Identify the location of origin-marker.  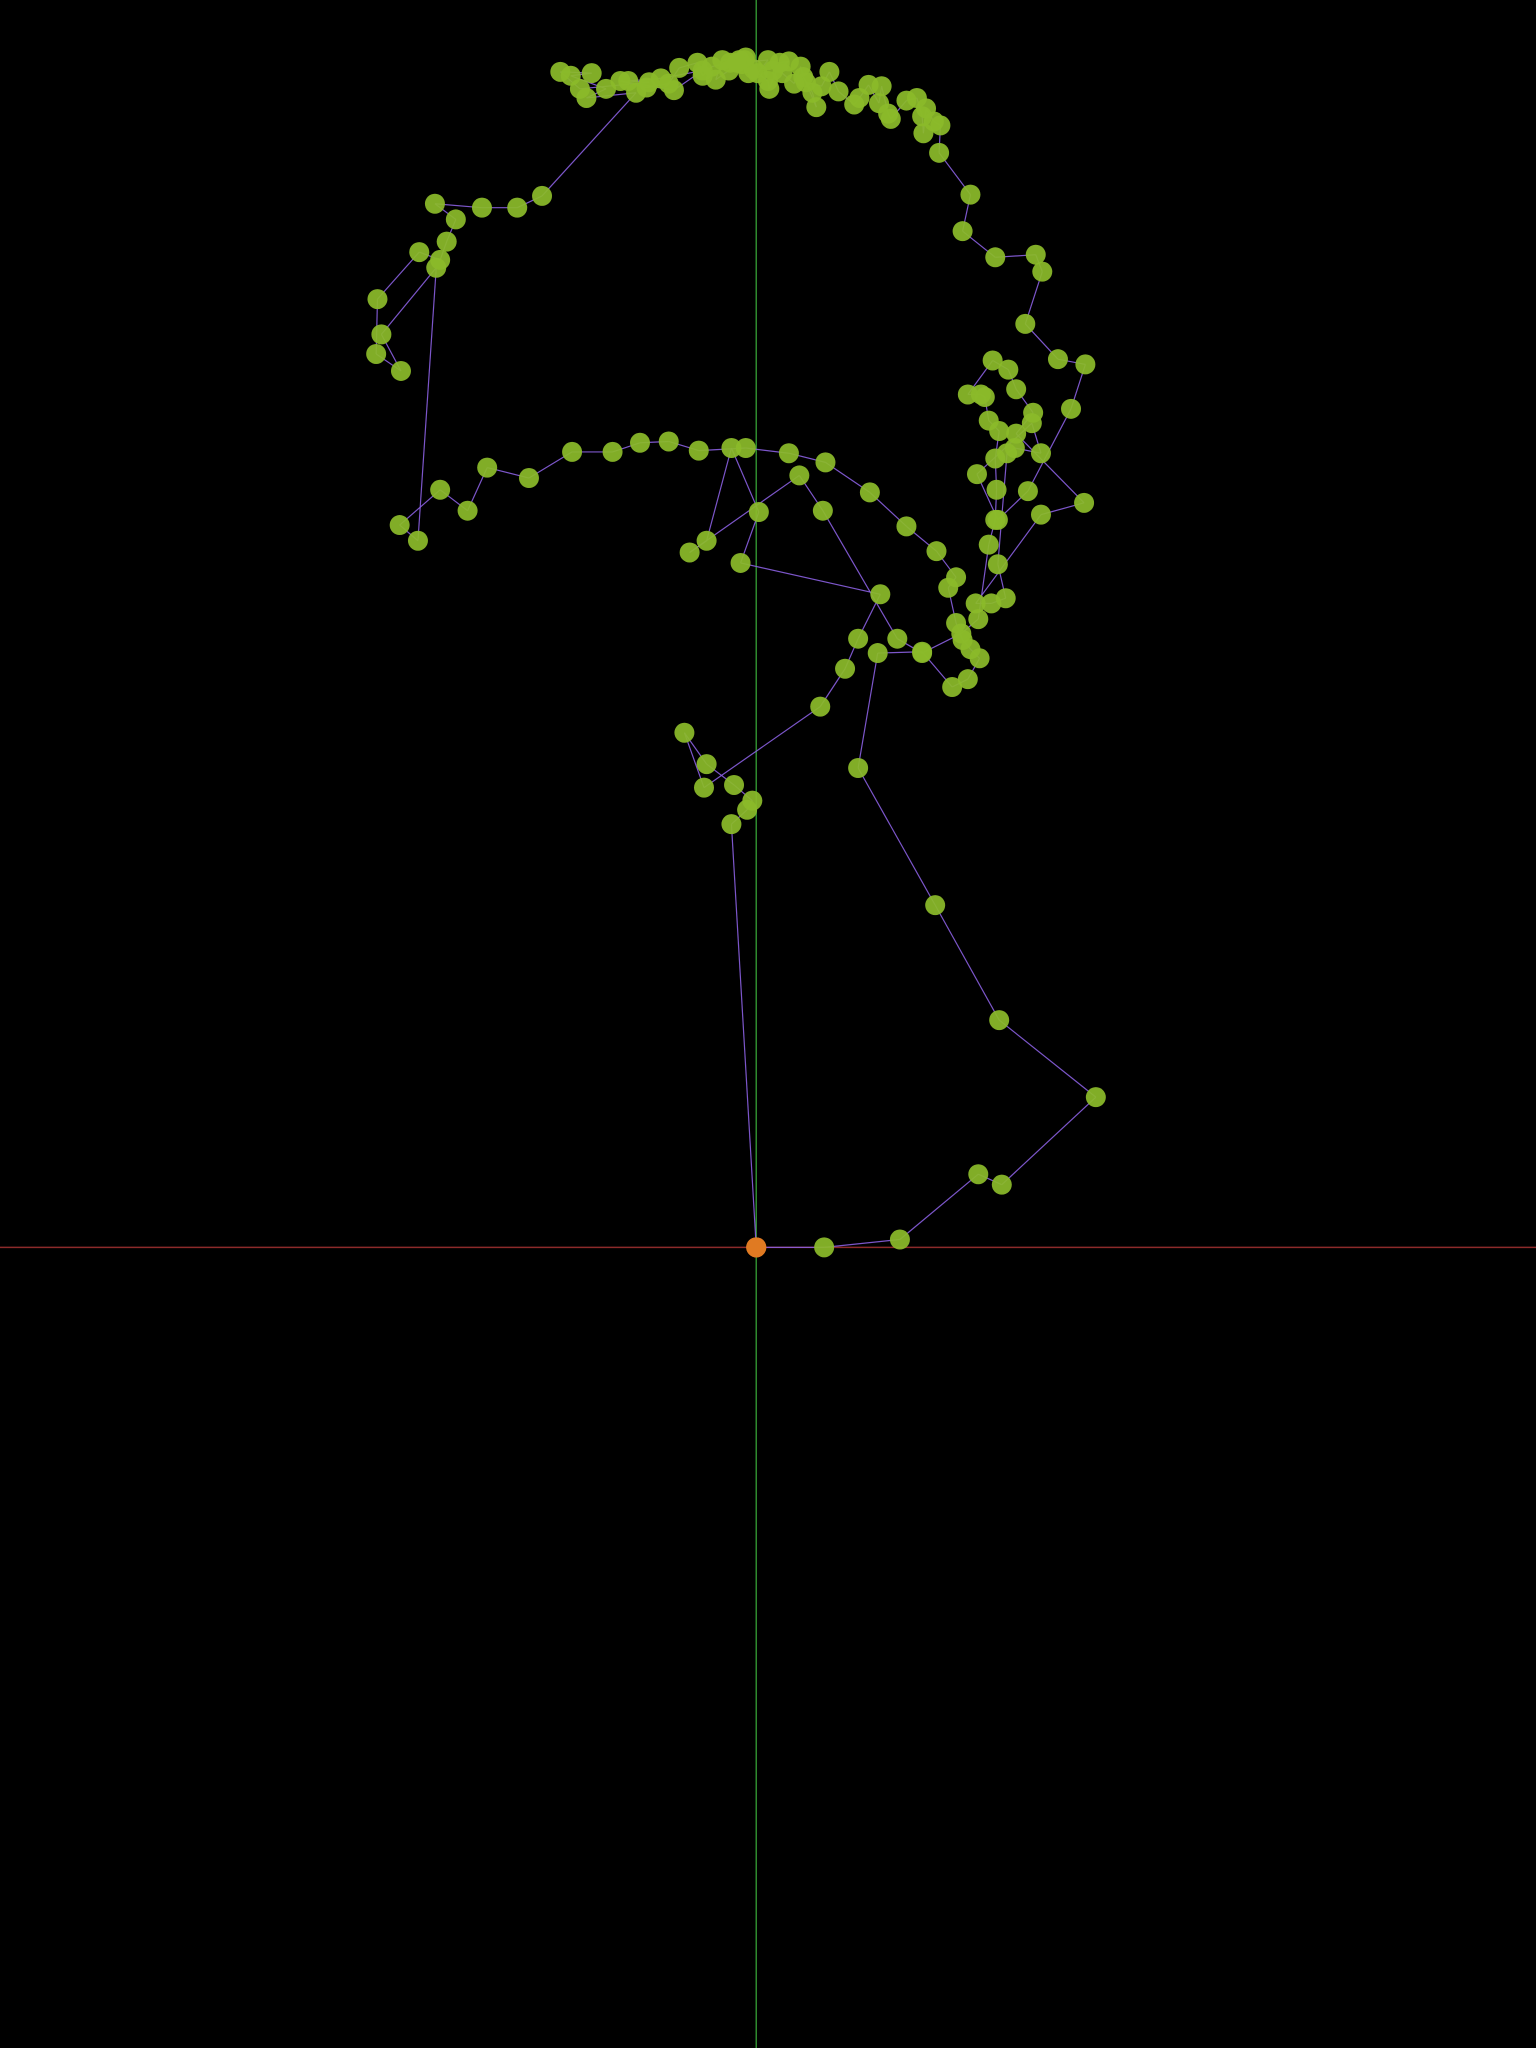
(756, 1247).